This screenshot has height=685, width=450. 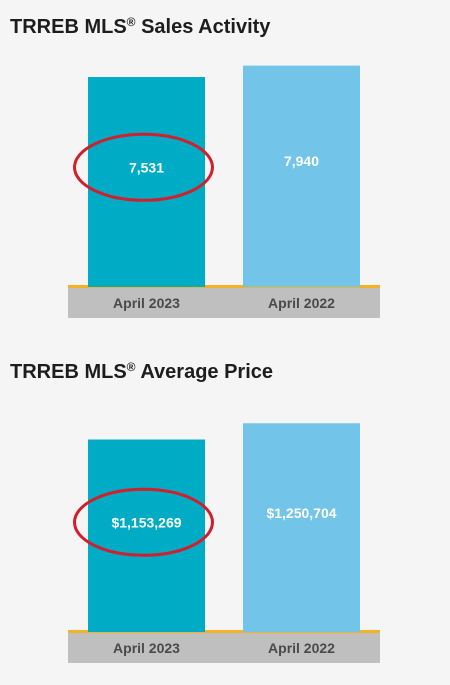 What do you see at coordinates (301, 513) in the screenshot?
I see `bar-value-label: $1,250,704` at bounding box center [301, 513].